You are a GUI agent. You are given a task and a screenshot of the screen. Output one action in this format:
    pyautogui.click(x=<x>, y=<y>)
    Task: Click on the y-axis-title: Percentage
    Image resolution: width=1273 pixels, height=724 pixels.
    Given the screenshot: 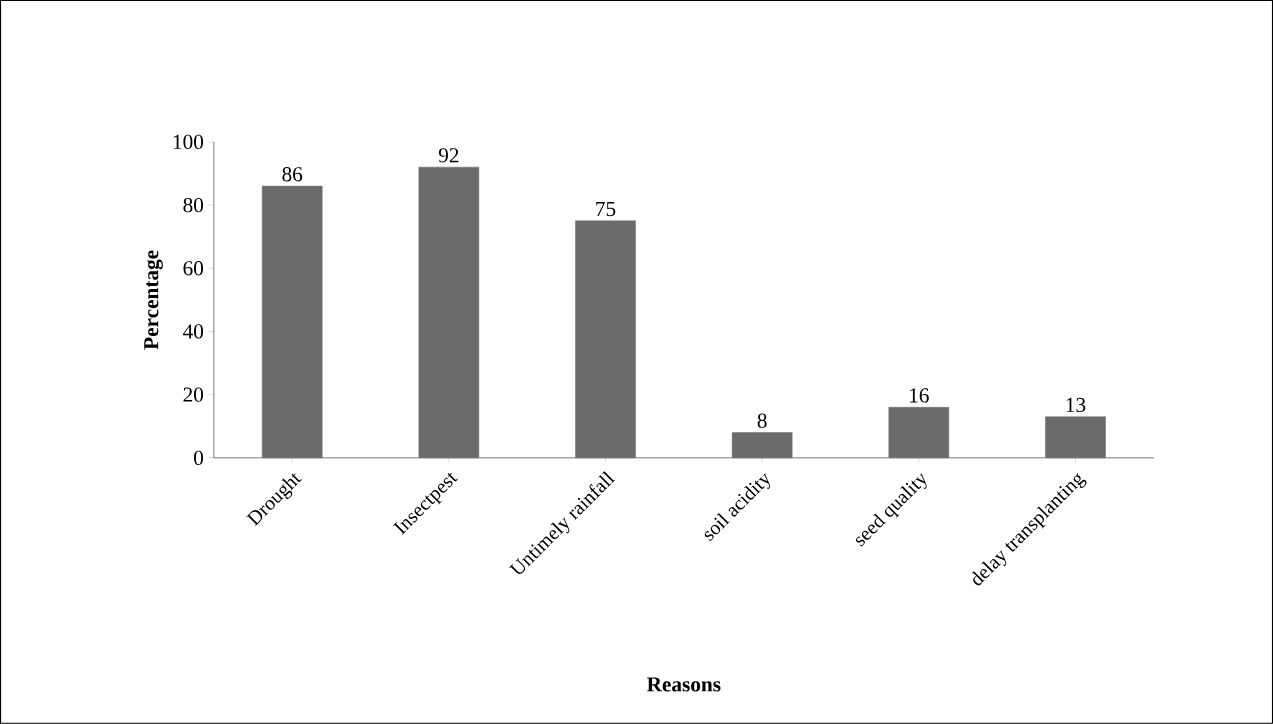 What is the action you would take?
    pyautogui.click(x=153, y=300)
    